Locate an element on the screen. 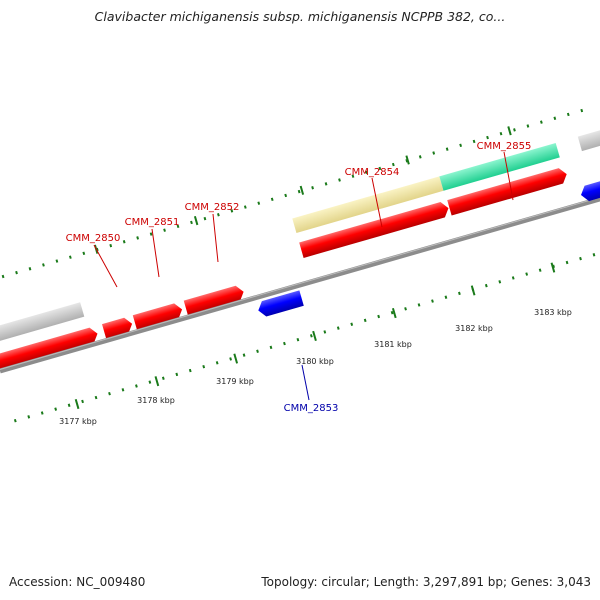  gene-label: CMM_2852 is located at coordinates (212, 207).